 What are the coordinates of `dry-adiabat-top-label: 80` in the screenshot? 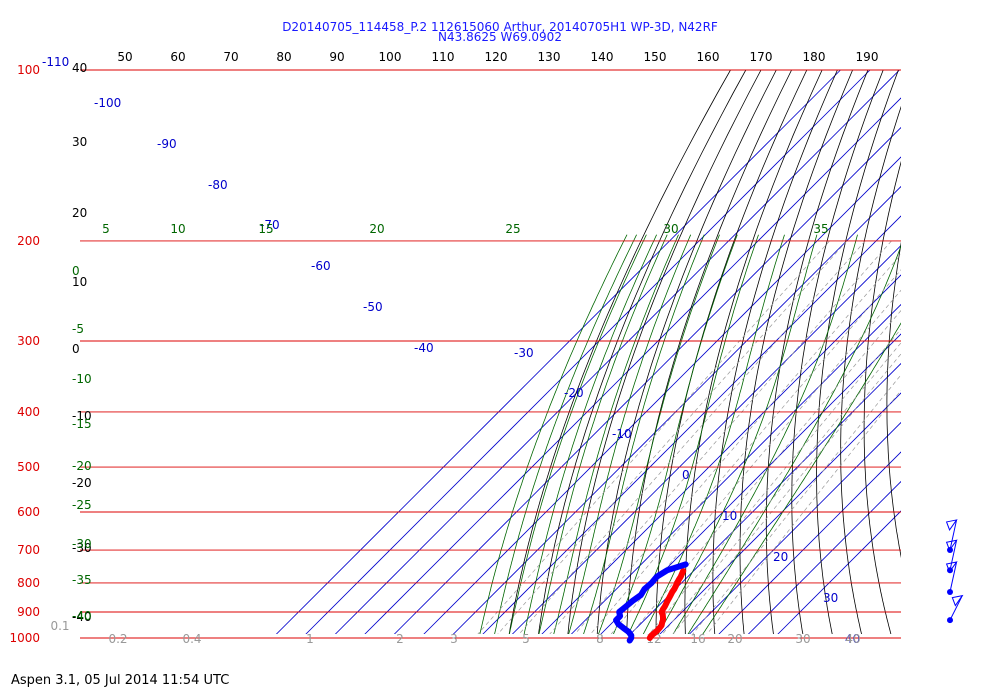 It's located at (283, 57).